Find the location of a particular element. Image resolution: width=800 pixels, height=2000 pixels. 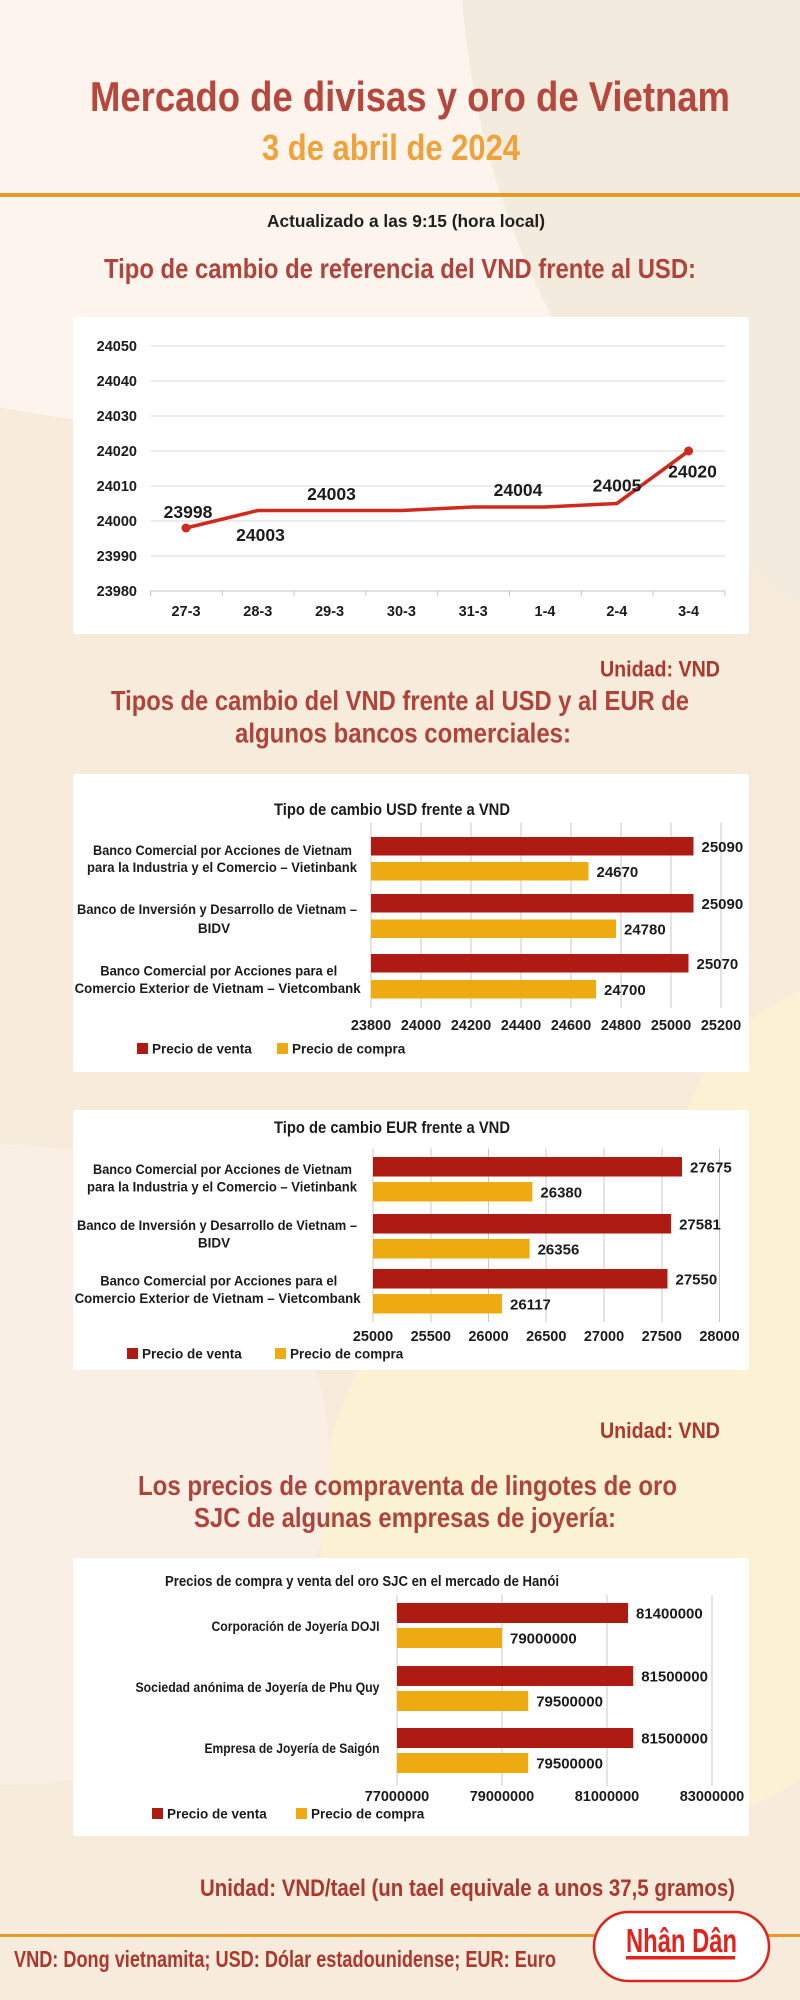

svg-text: 28000 is located at coordinates (719, 1337).